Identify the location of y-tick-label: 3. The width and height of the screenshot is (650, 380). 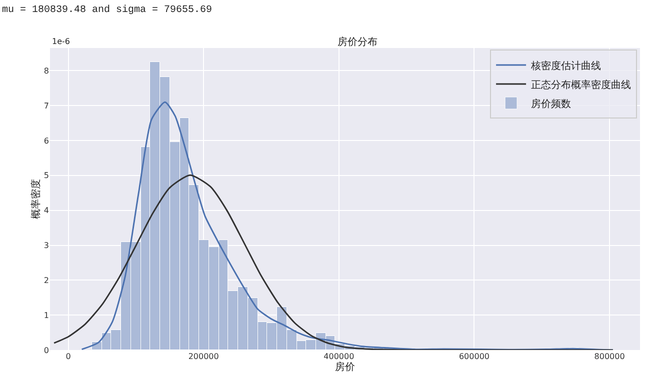
(46, 245).